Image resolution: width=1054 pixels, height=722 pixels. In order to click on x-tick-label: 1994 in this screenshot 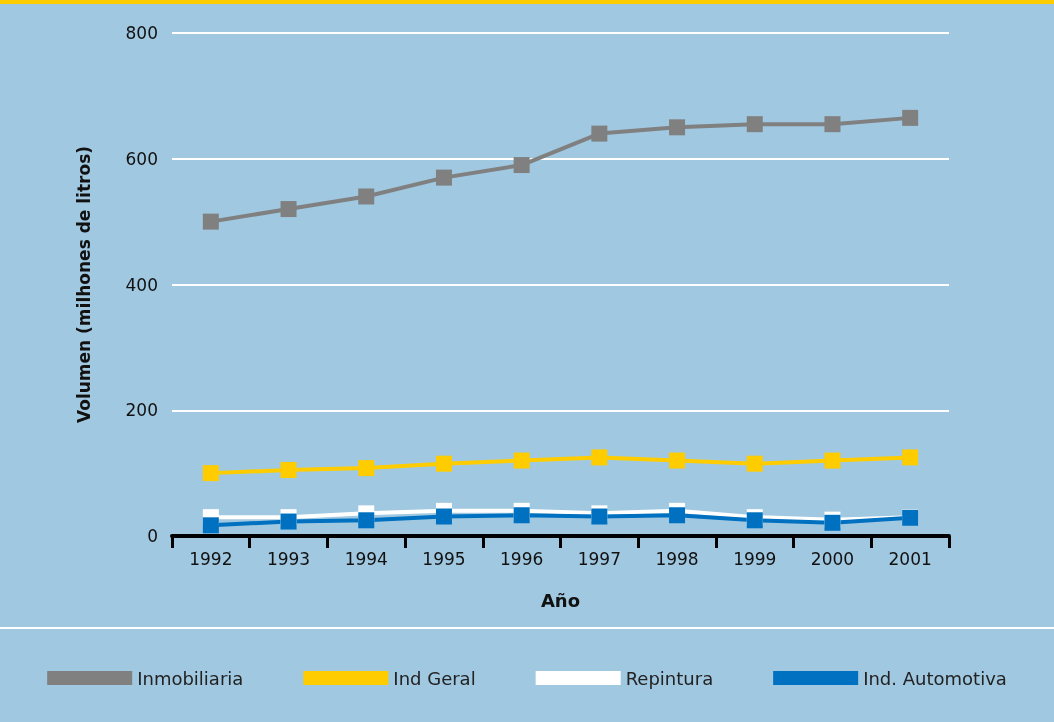, I will do `click(366, 558)`.